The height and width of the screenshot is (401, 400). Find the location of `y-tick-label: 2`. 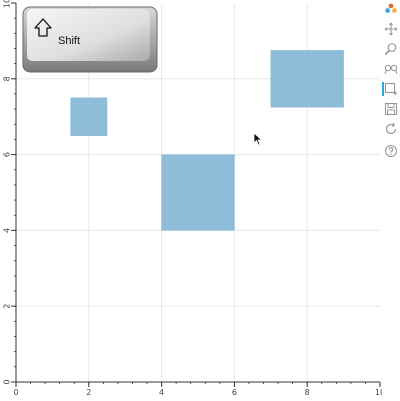

y-tick-label: 2 is located at coordinates (7, 306).